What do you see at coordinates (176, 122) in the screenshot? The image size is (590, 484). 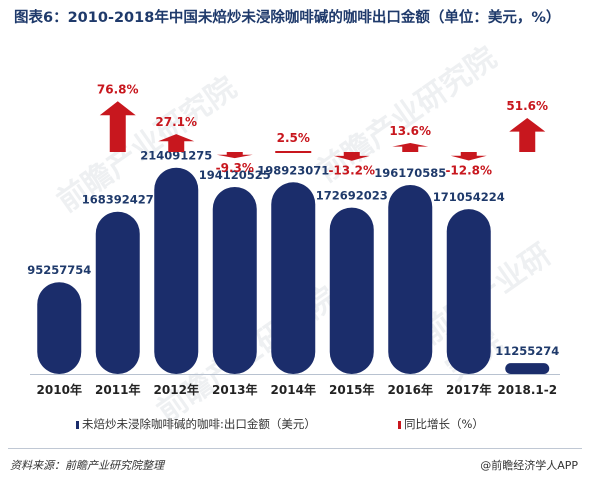 I see `growth-label-2: 27.1%` at bounding box center [176, 122].